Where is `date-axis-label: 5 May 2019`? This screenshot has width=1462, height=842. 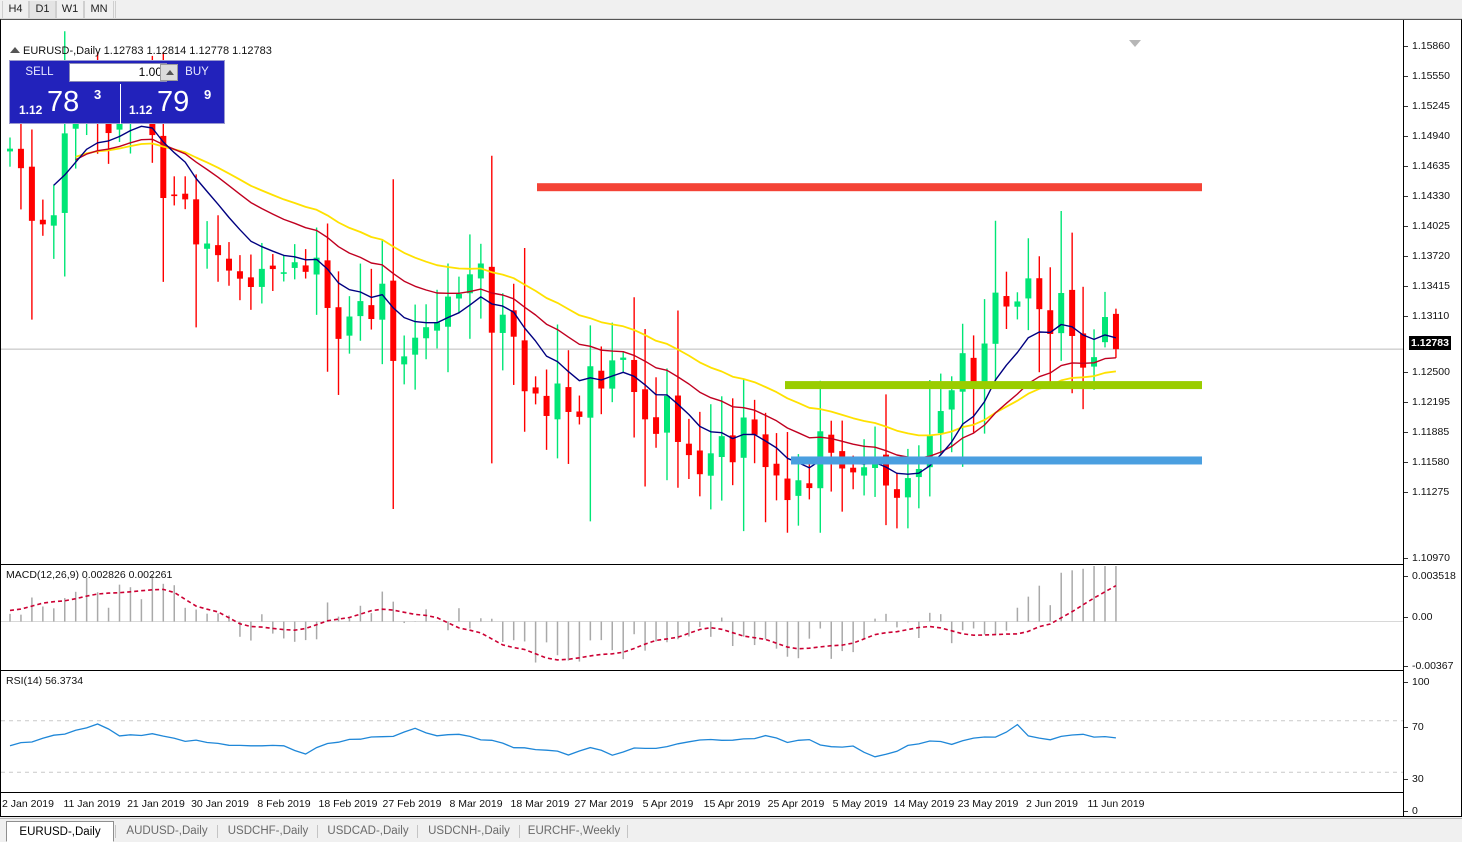
date-axis-label: 5 May 2019 is located at coordinates (860, 804).